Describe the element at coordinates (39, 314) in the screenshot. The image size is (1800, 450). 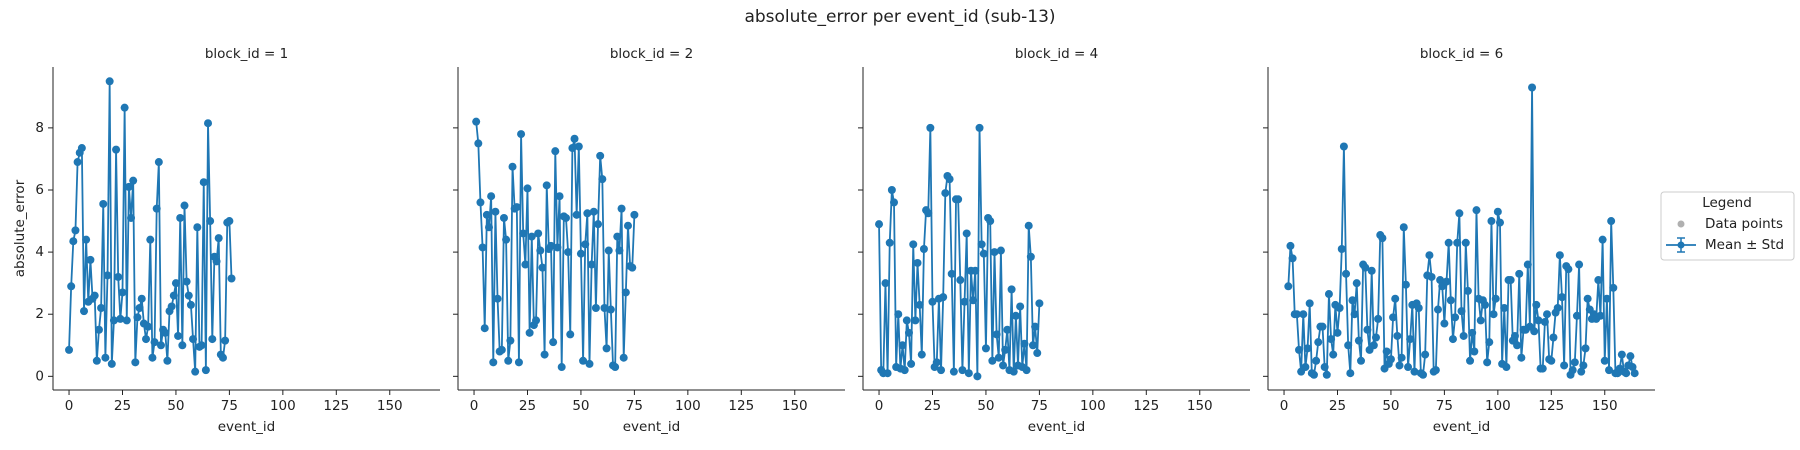
I see `y-tick-label: 2` at that location.